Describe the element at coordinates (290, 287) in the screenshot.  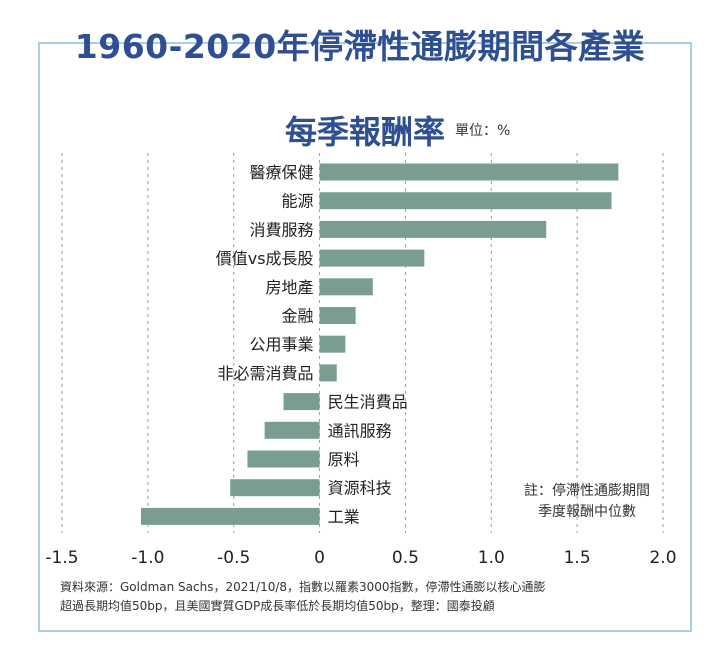
I see `category-label: 房地產` at that location.